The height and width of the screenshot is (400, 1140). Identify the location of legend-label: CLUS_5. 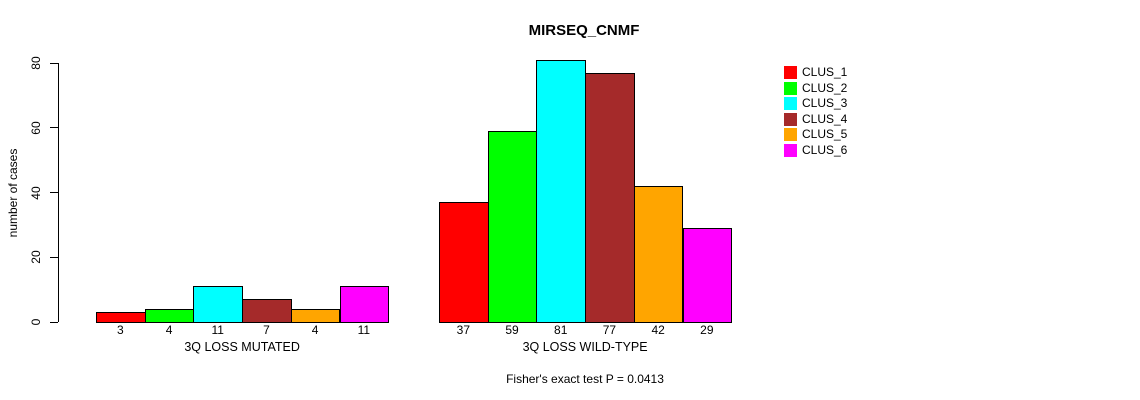
(825, 134).